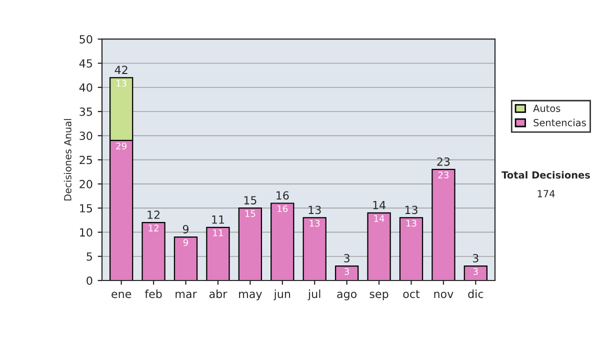 Image resolution: width=600 pixels, height=340 pixels. I want to click on x-tick-label: ene, so click(122, 295).